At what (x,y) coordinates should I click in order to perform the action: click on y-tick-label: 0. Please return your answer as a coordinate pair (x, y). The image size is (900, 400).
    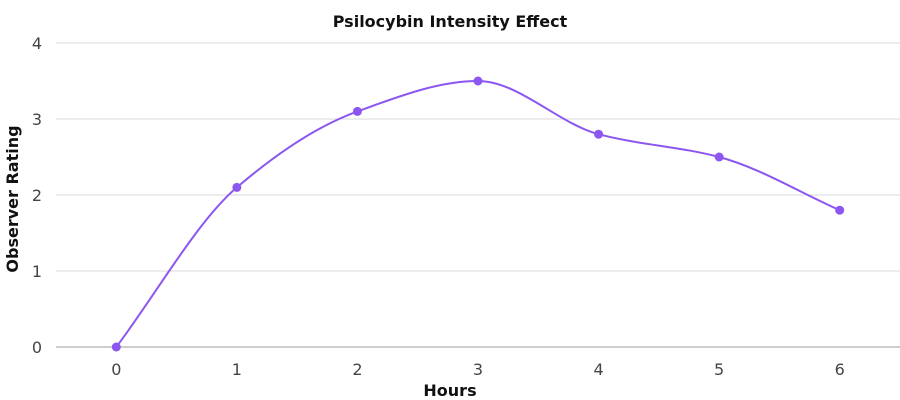
    Looking at the image, I should click on (37, 347).